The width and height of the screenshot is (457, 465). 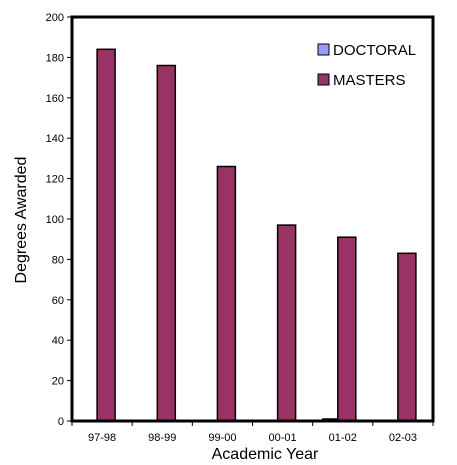 What do you see at coordinates (366, 65) in the screenshot?
I see `legend: DOCTORAL MASTERS` at bounding box center [366, 65].